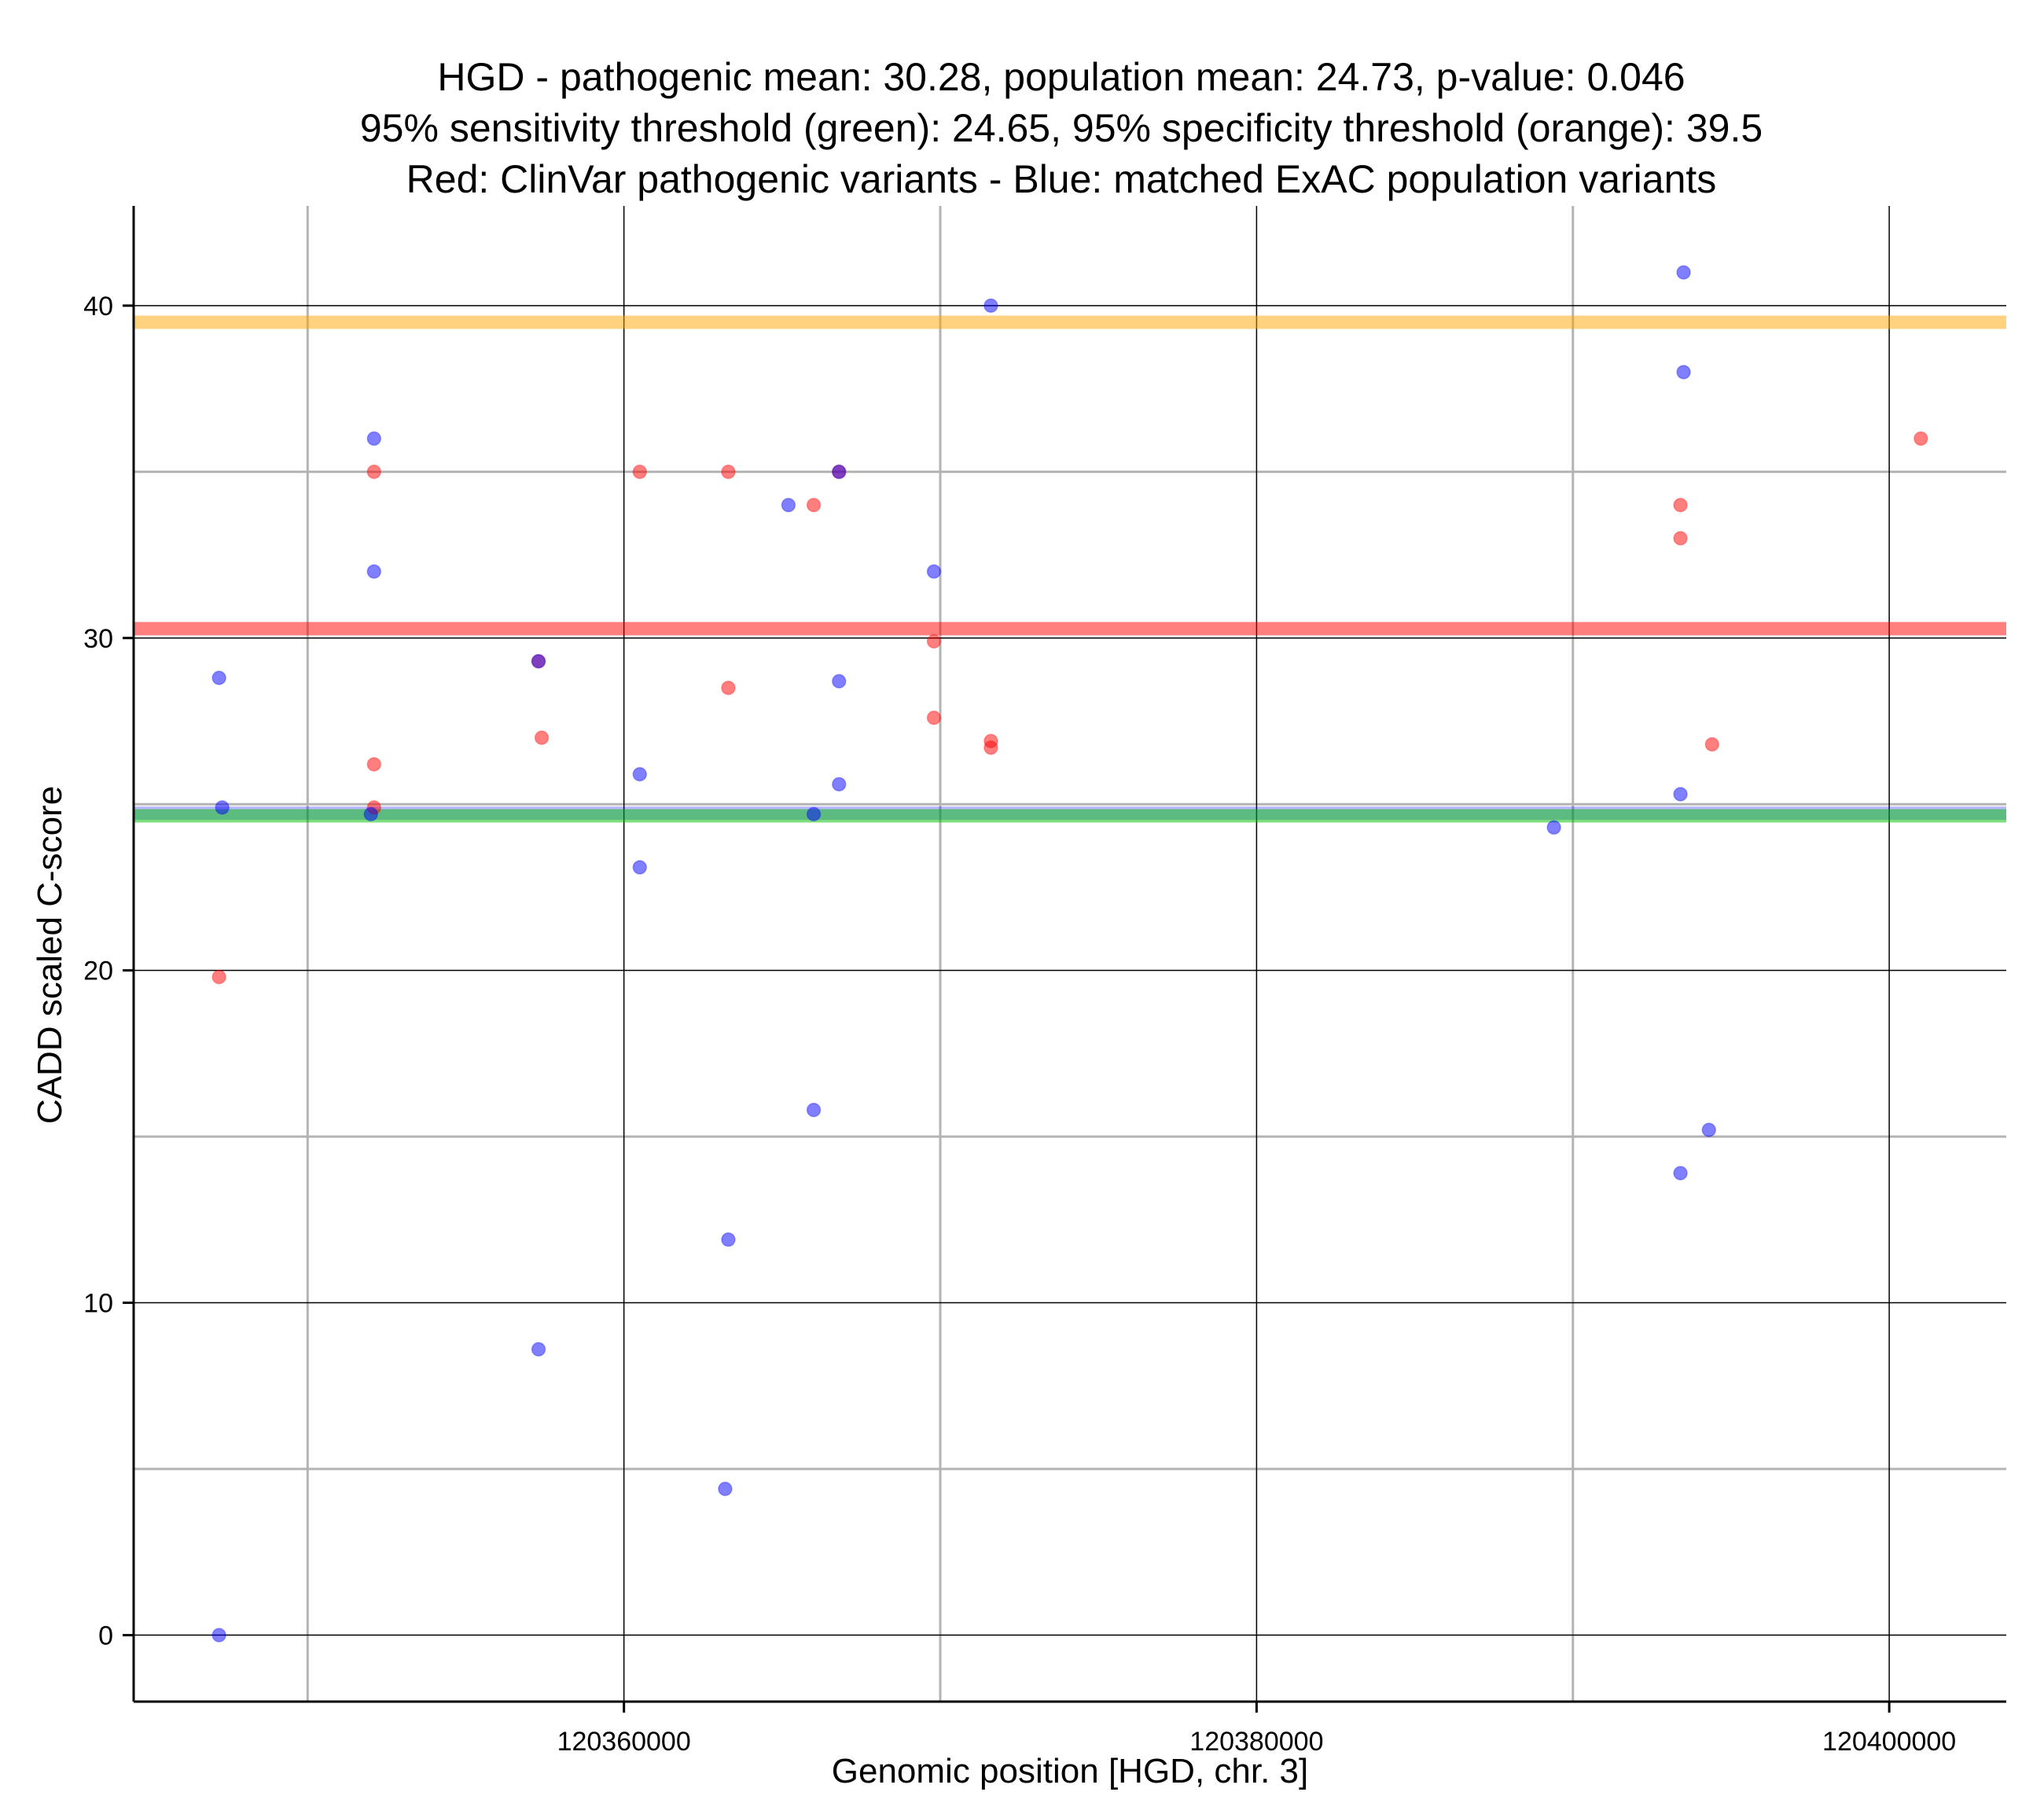 This screenshot has width=2044, height=1814. What do you see at coordinates (98, 971) in the screenshot?
I see `y-tick-label: 20` at bounding box center [98, 971].